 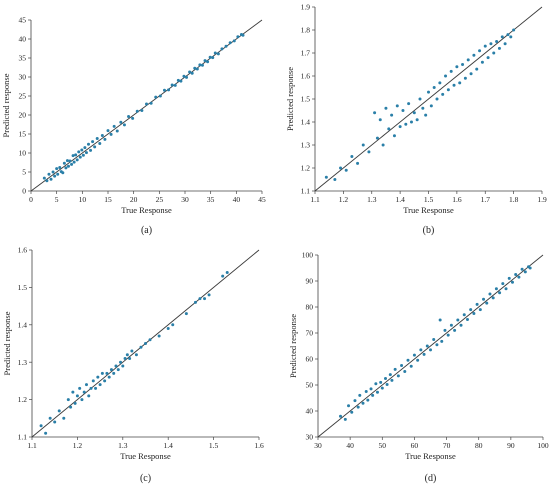 What do you see at coordinates (31, 199) in the screenshot?
I see `x-tick-label: 0` at bounding box center [31, 199].